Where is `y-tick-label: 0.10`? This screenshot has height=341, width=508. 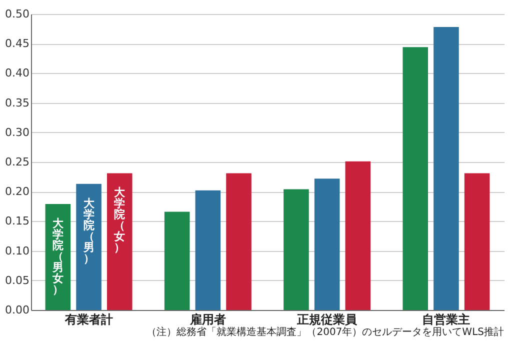
y-tick-label: 0.10 is located at coordinates (17, 251).